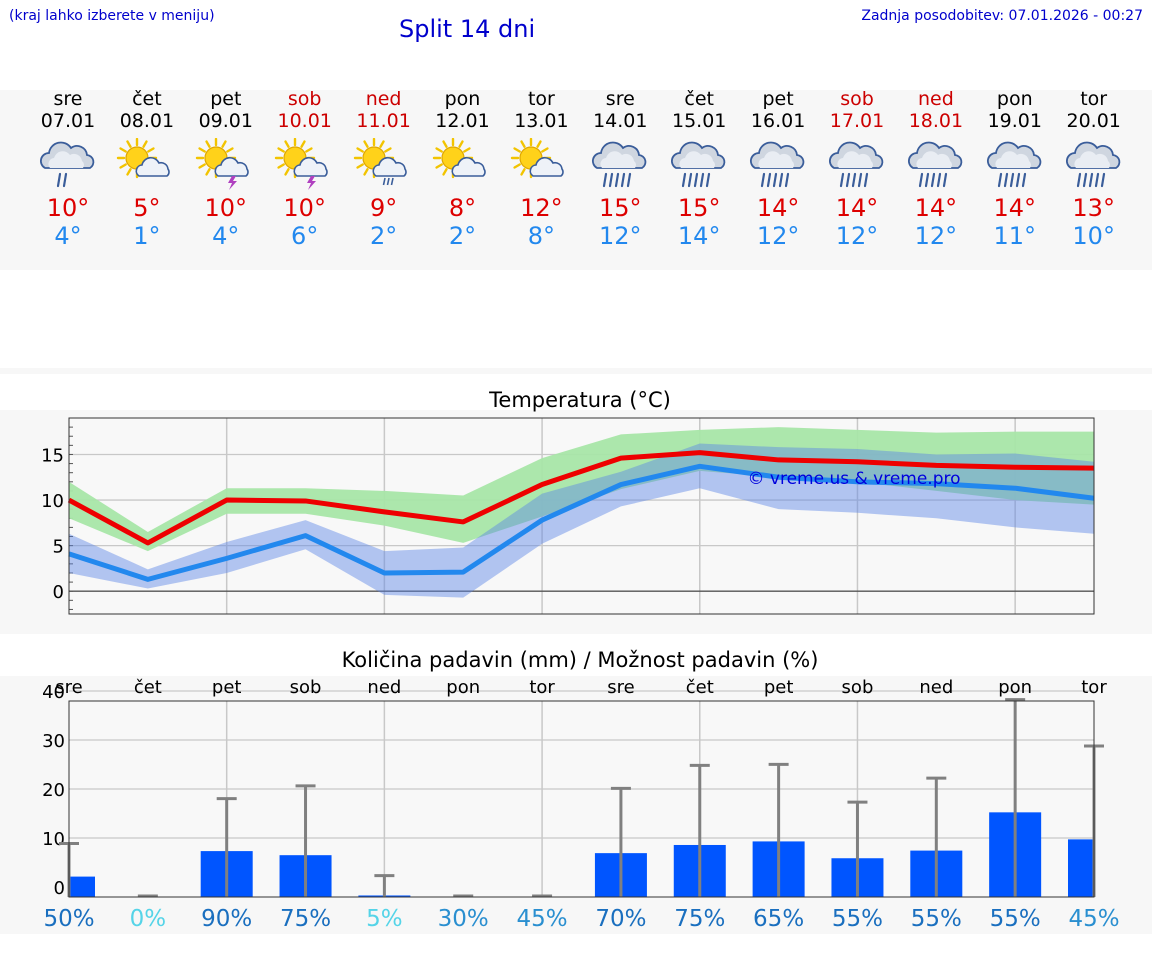  What do you see at coordinates (857, 121) in the screenshot?
I see `day-date: 17.01` at bounding box center [857, 121].